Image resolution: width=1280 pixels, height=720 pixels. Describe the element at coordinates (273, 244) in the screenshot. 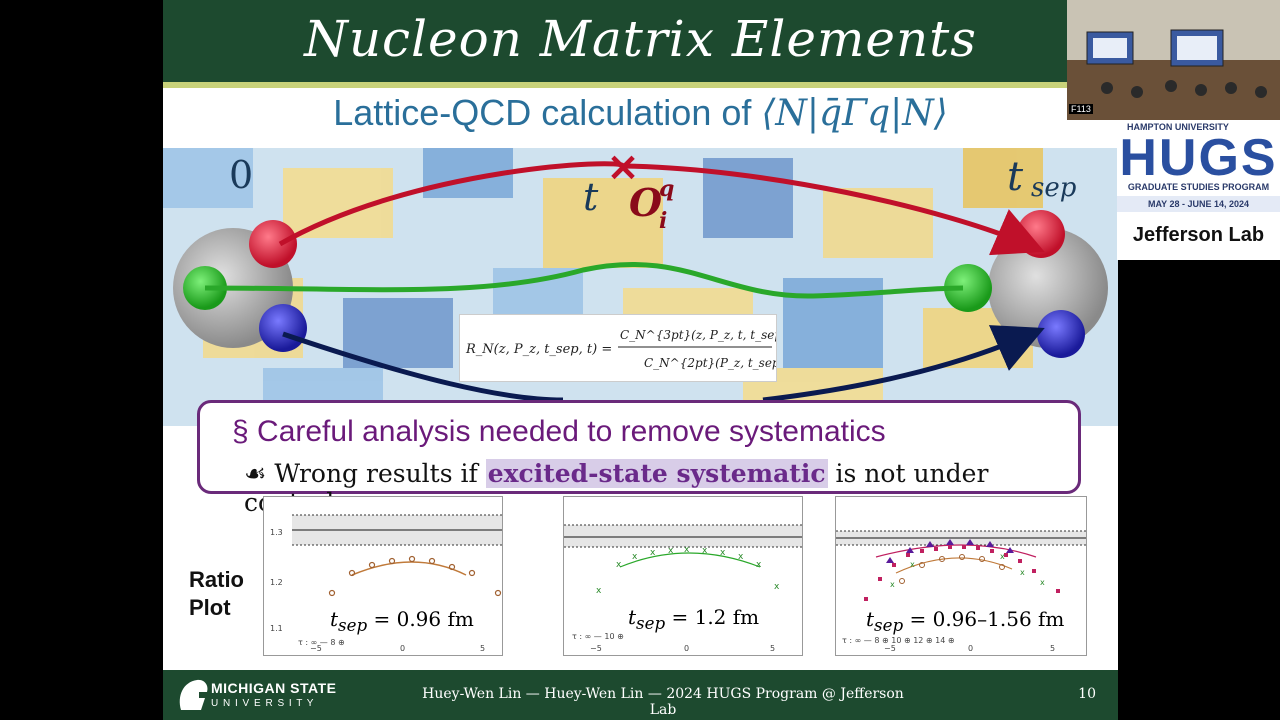

I see `quark-red-start` at that location.